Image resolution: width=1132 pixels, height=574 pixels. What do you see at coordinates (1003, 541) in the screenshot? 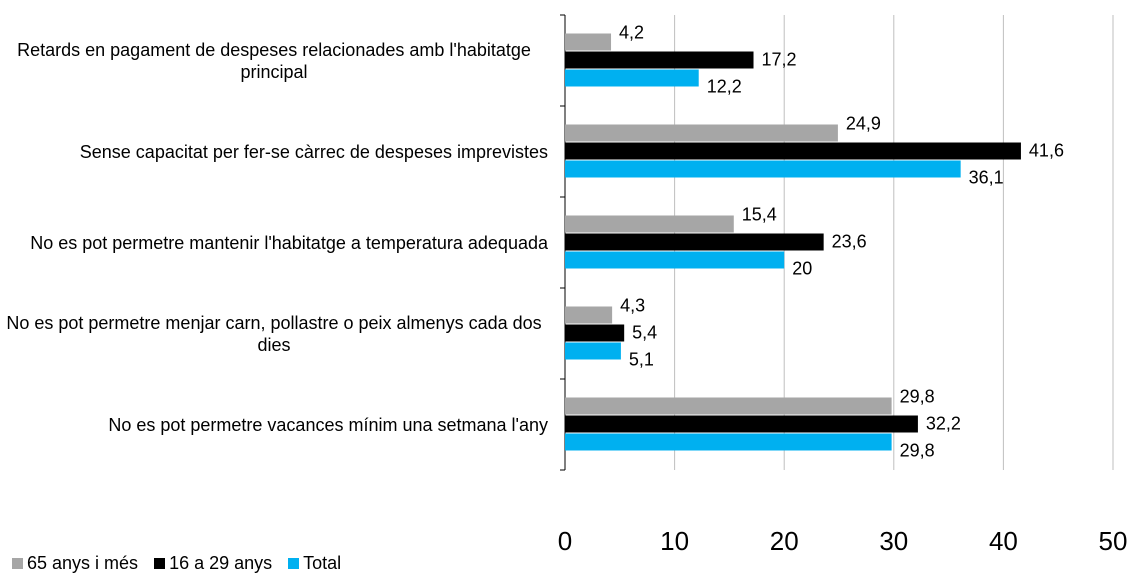
I see `x-tick-label: 40` at bounding box center [1003, 541].